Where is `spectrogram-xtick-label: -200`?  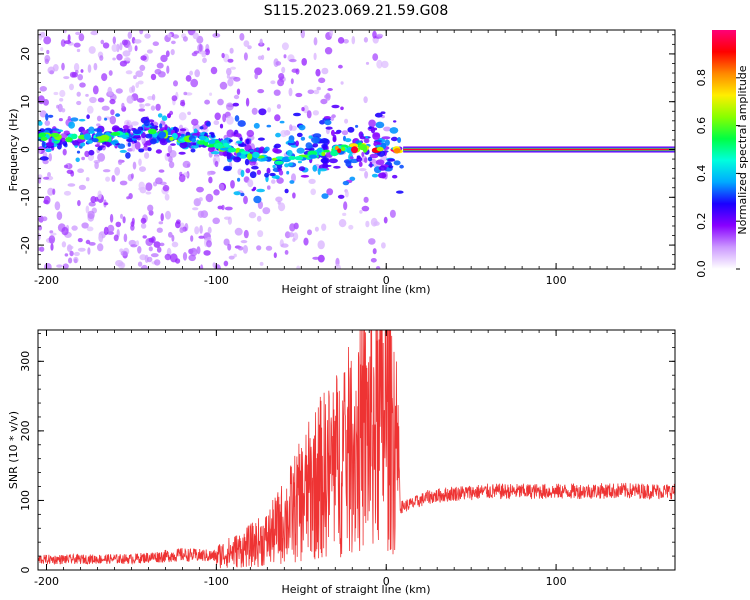 spectrogram-xtick-label: -200 is located at coordinates (46, 280).